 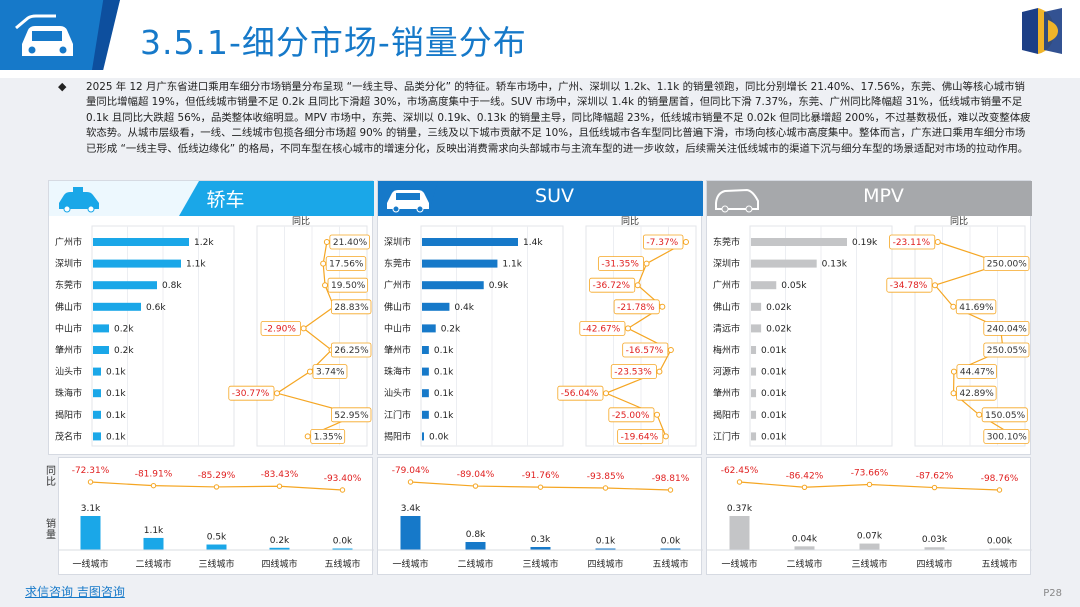 What do you see at coordinates (977, 394) in the screenshot?
I see `yoy-label: 42.89%` at bounding box center [977, 394].